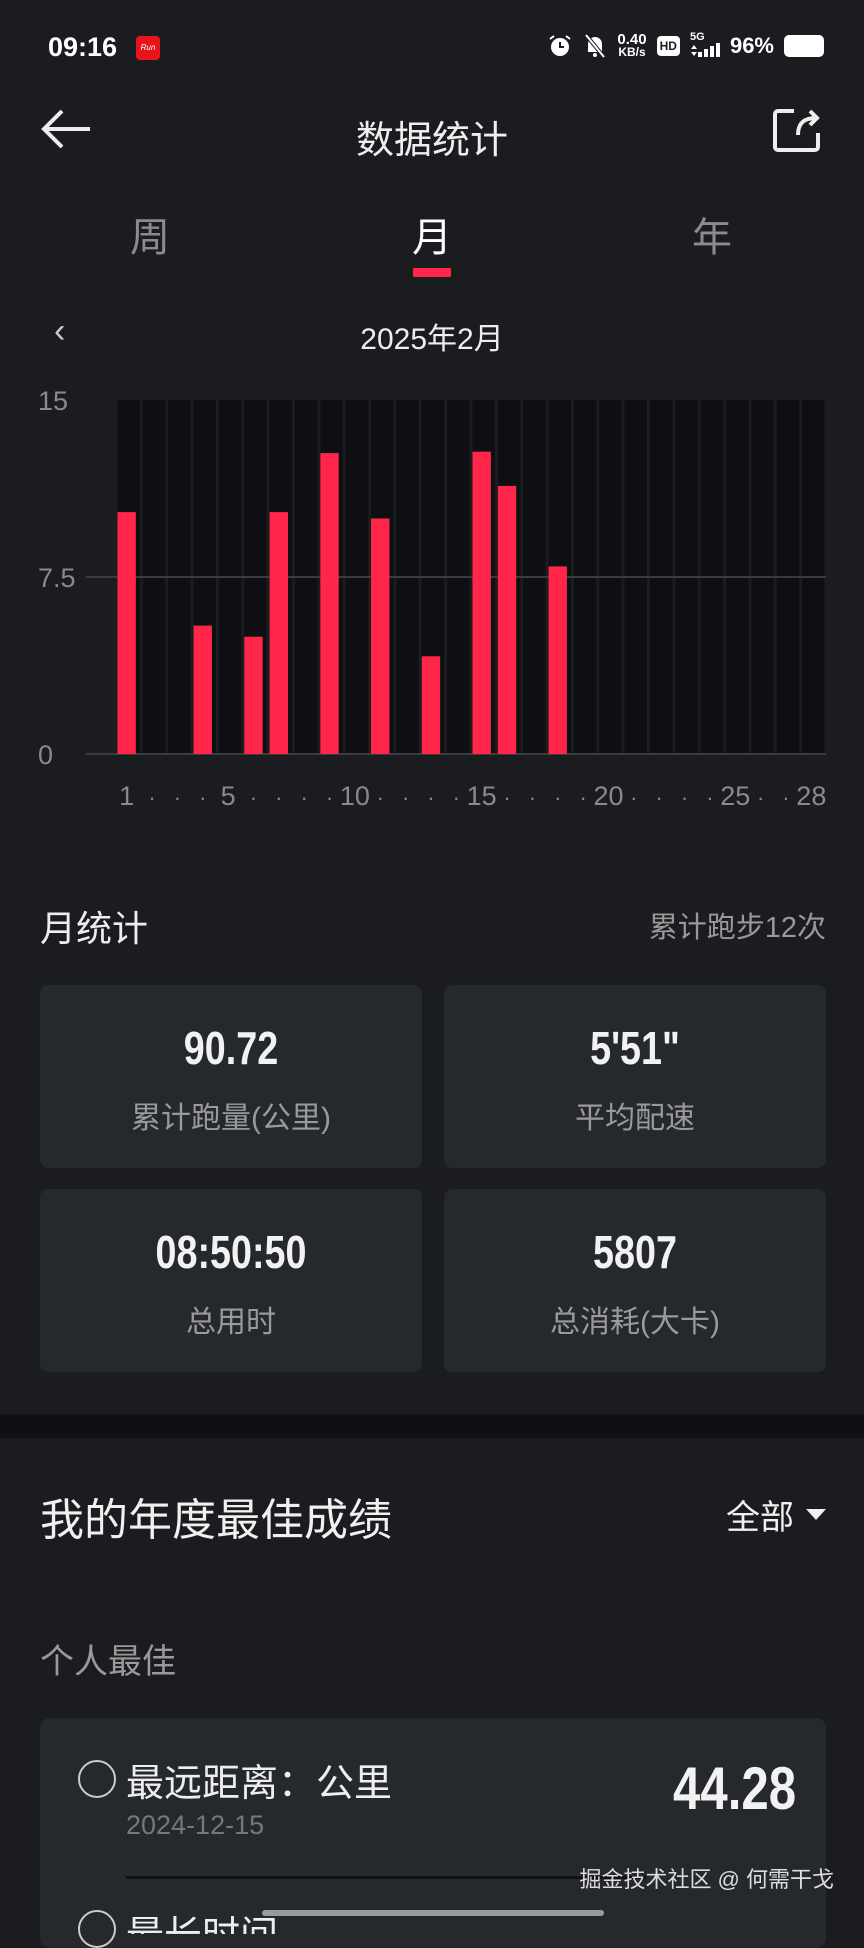 This screenshot has height=1948, width=864. I want to click on stat-value: 90.72, so click(231, 1048).